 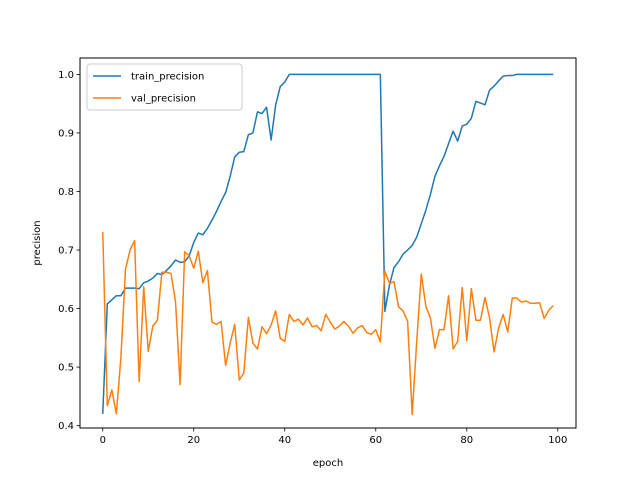 I want to click on y-axis-ticks: 0.4 0.5 0.6 0.7 0.8 0.9 1.0, so click(x=69, y=251).